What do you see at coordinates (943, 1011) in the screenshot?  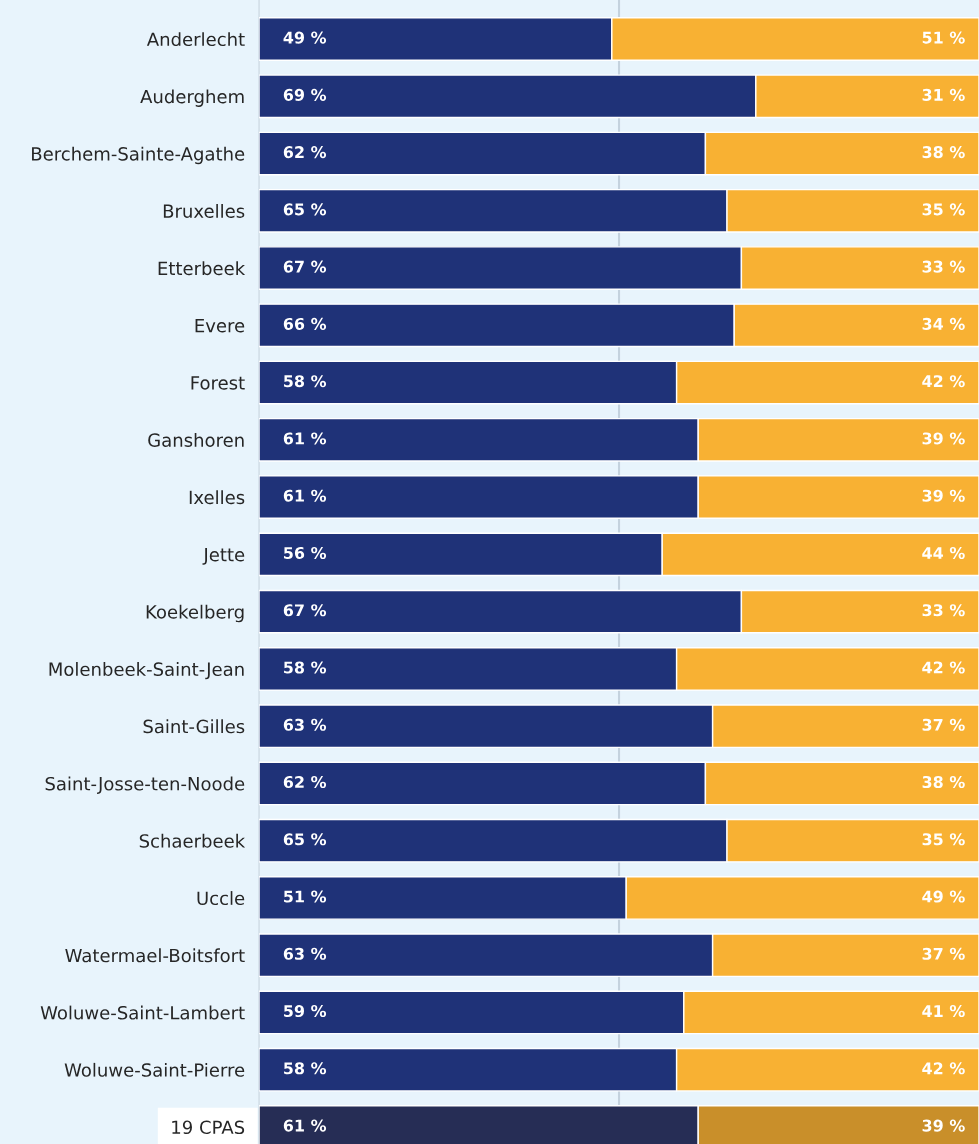 I see `data-label: 41 %` at bounding box center [943, 1011].